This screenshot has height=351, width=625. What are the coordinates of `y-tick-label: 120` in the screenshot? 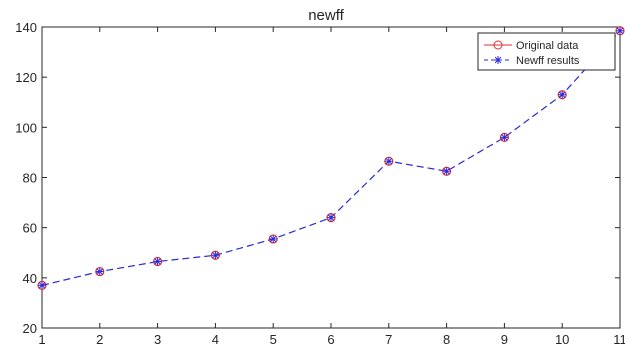 It's located at (26, 77).